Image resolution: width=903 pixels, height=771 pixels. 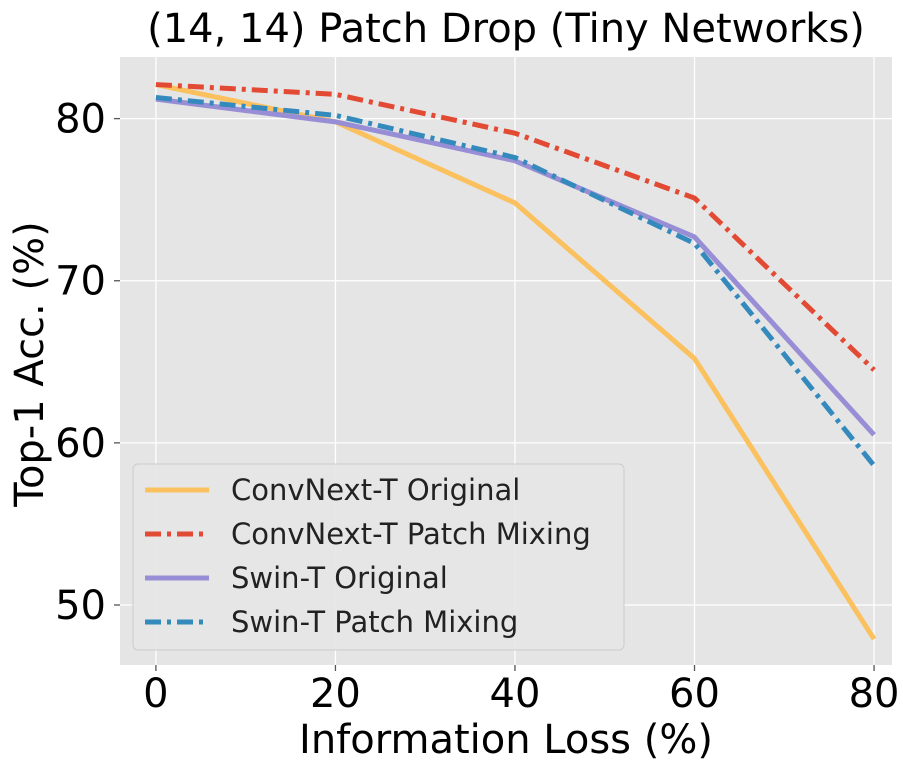 What do you see at coordinates (374, 622) in the screenshot?
I see `legend-label: Swin-T Patch Mixing` at bounding box center [374, 622].